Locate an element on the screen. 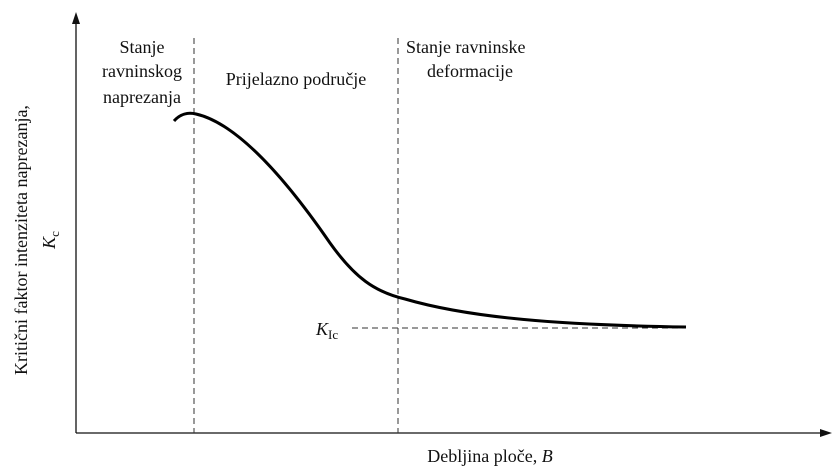 This screenshot has height=469, width=833. subscript: Ic is located at coordinates (333, 334).